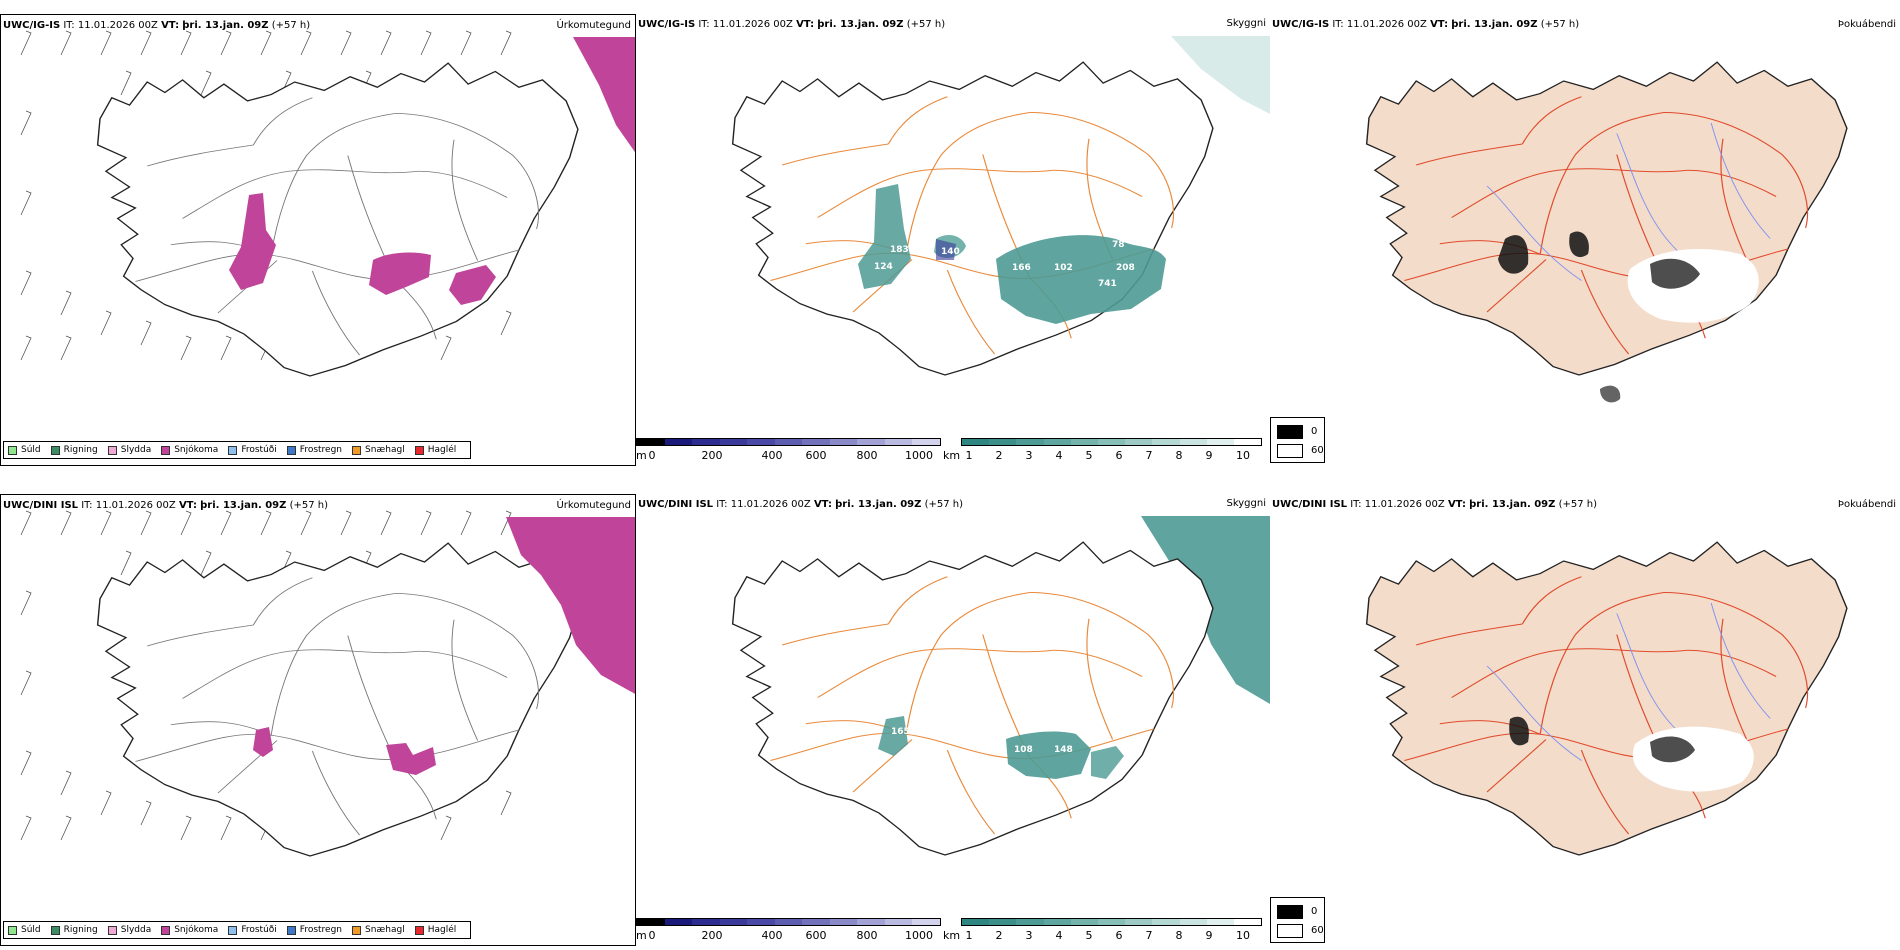 The height and width of the screenshot is (950, 1900). I want to click on river-network, so click(1628, 681).